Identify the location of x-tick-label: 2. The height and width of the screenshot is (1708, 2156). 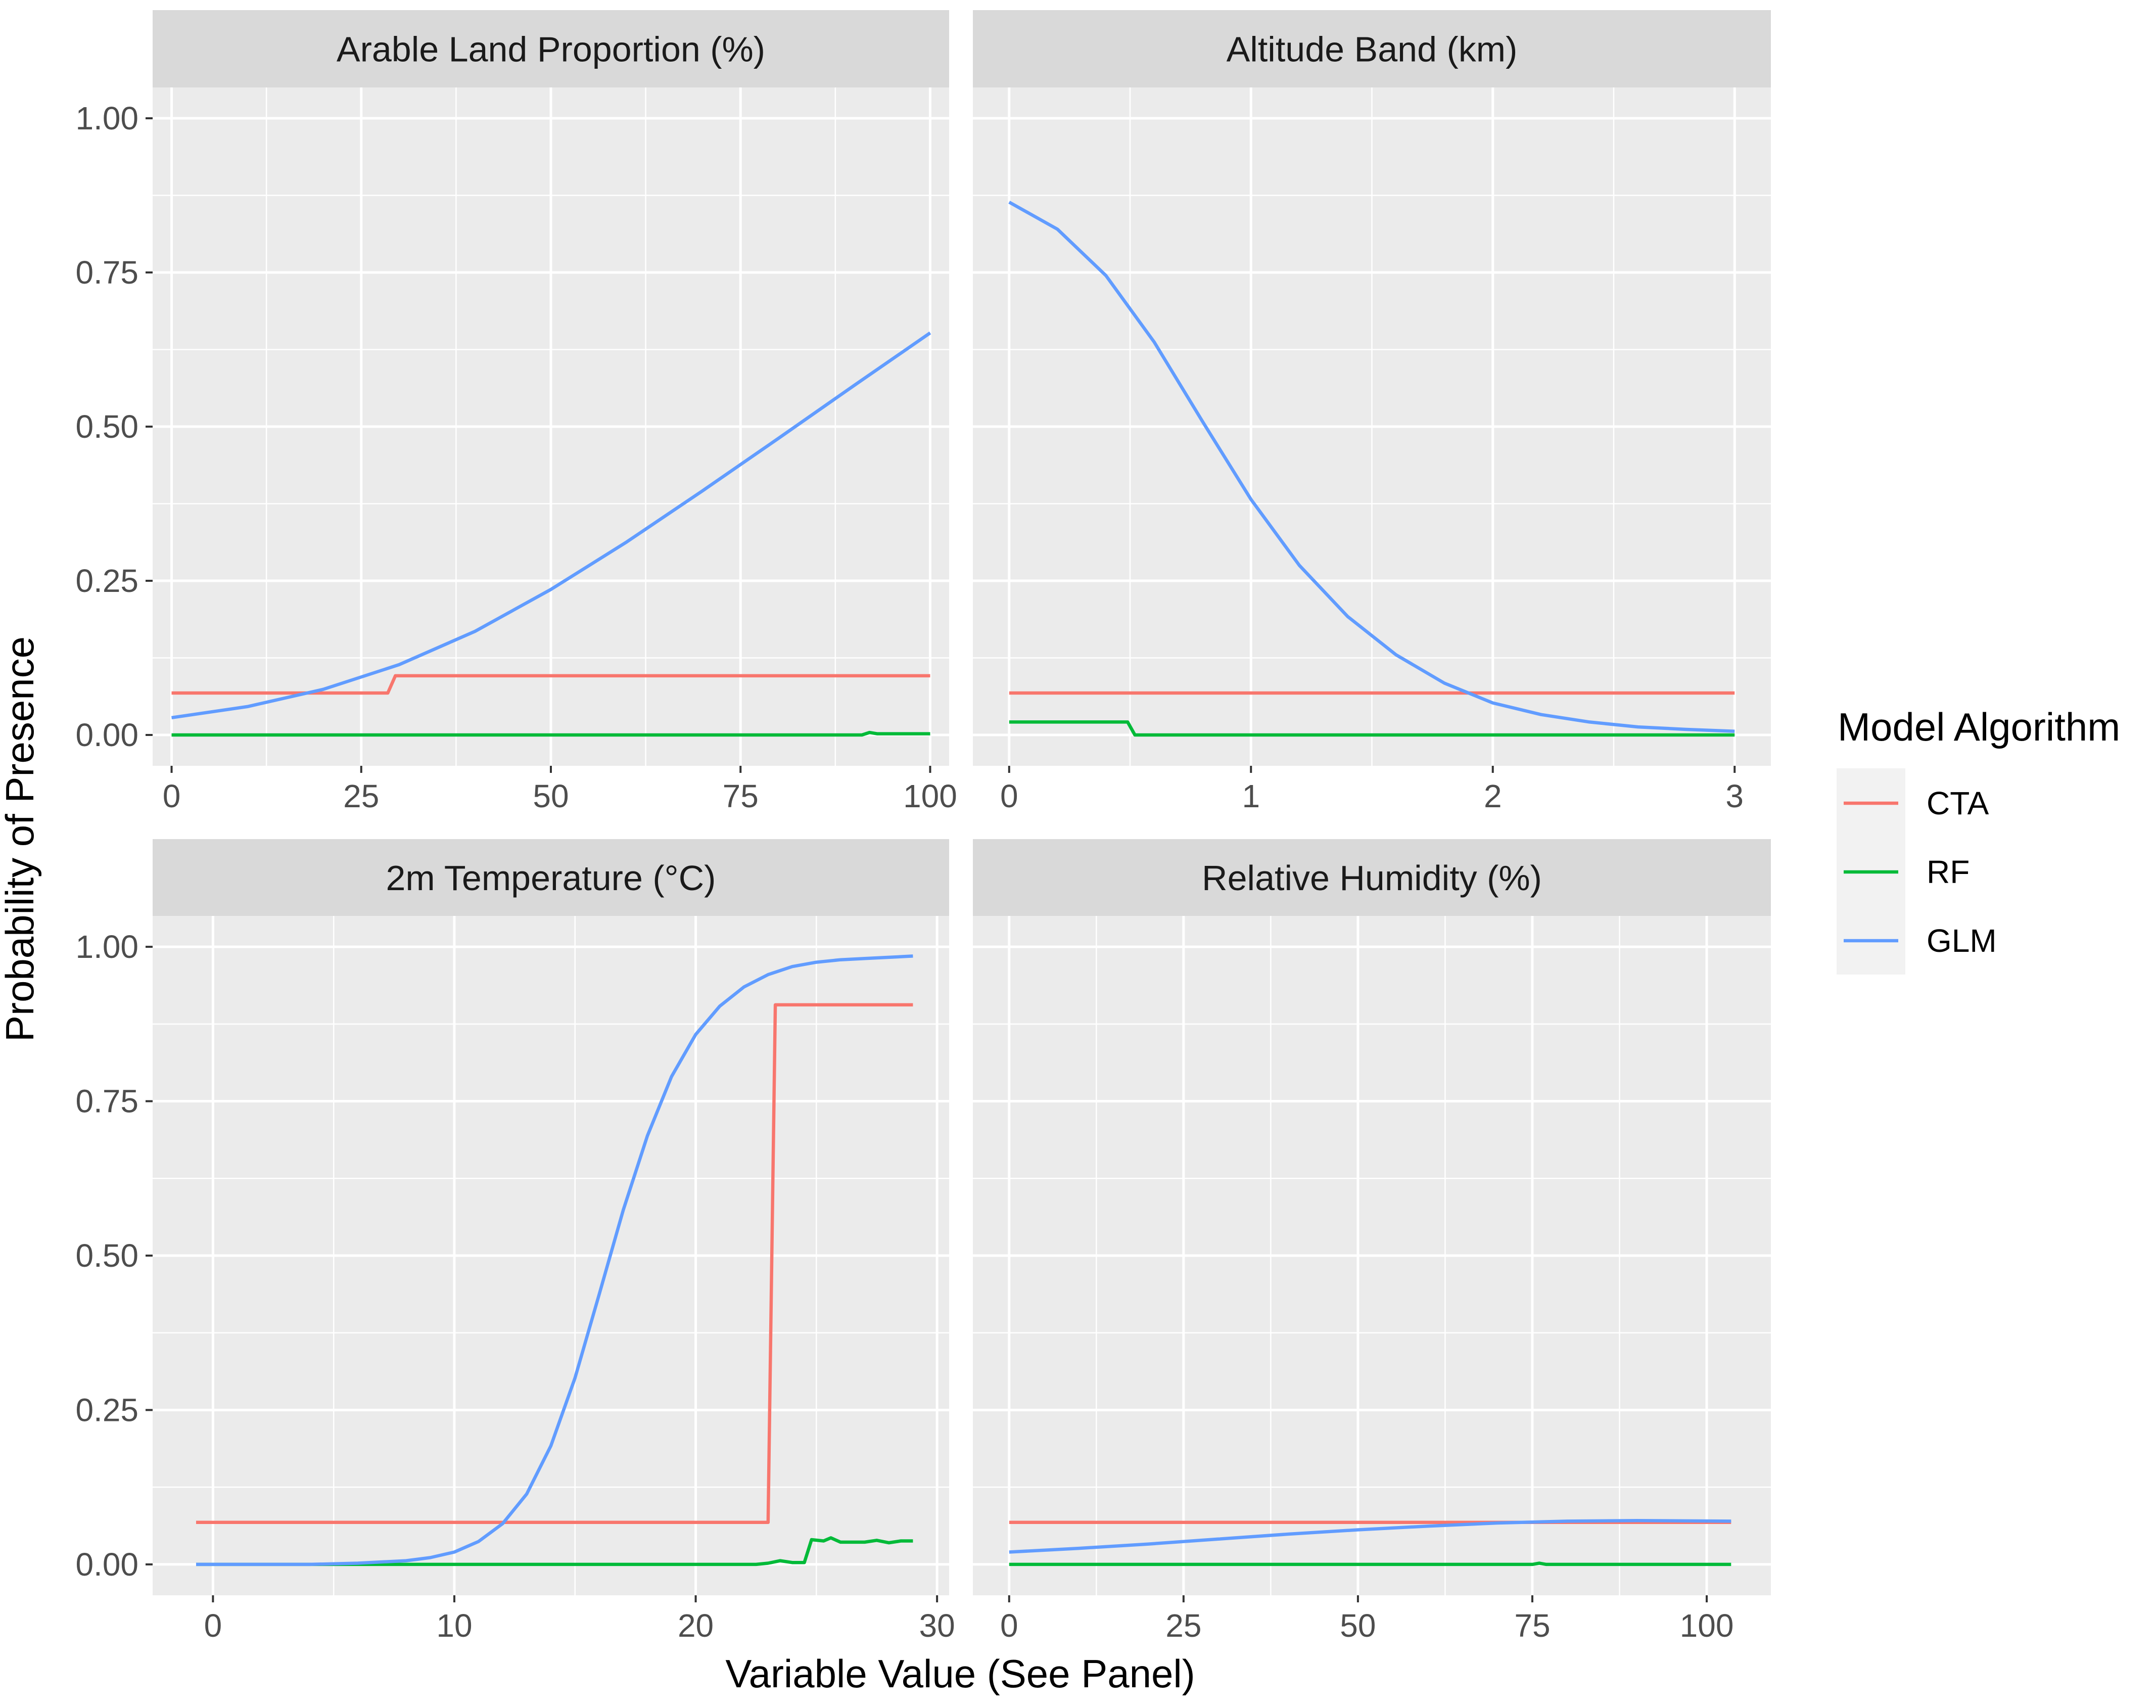
(1493, 796).